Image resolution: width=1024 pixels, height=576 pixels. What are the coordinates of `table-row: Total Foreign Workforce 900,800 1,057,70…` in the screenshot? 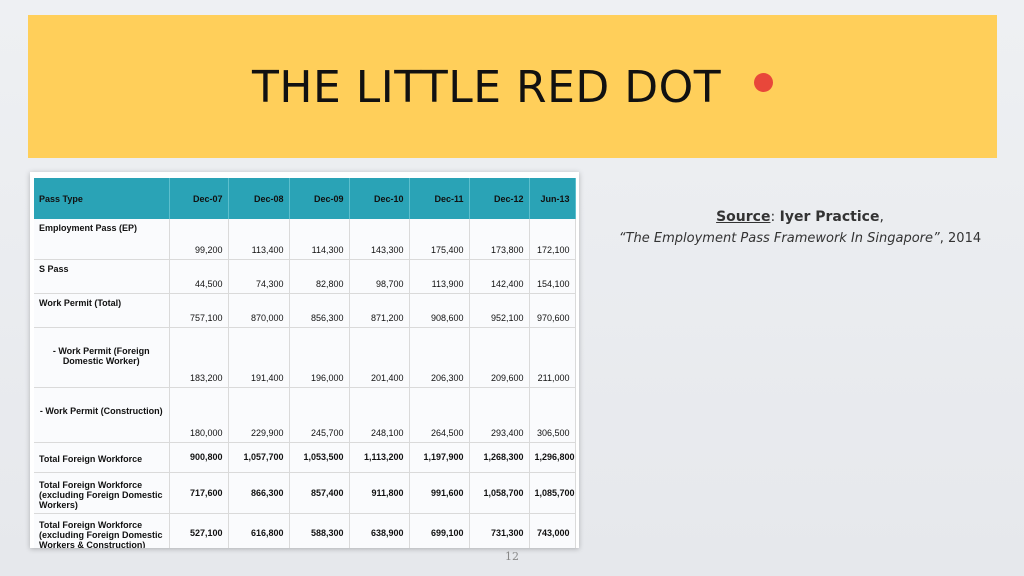 It's located at (305, 457).